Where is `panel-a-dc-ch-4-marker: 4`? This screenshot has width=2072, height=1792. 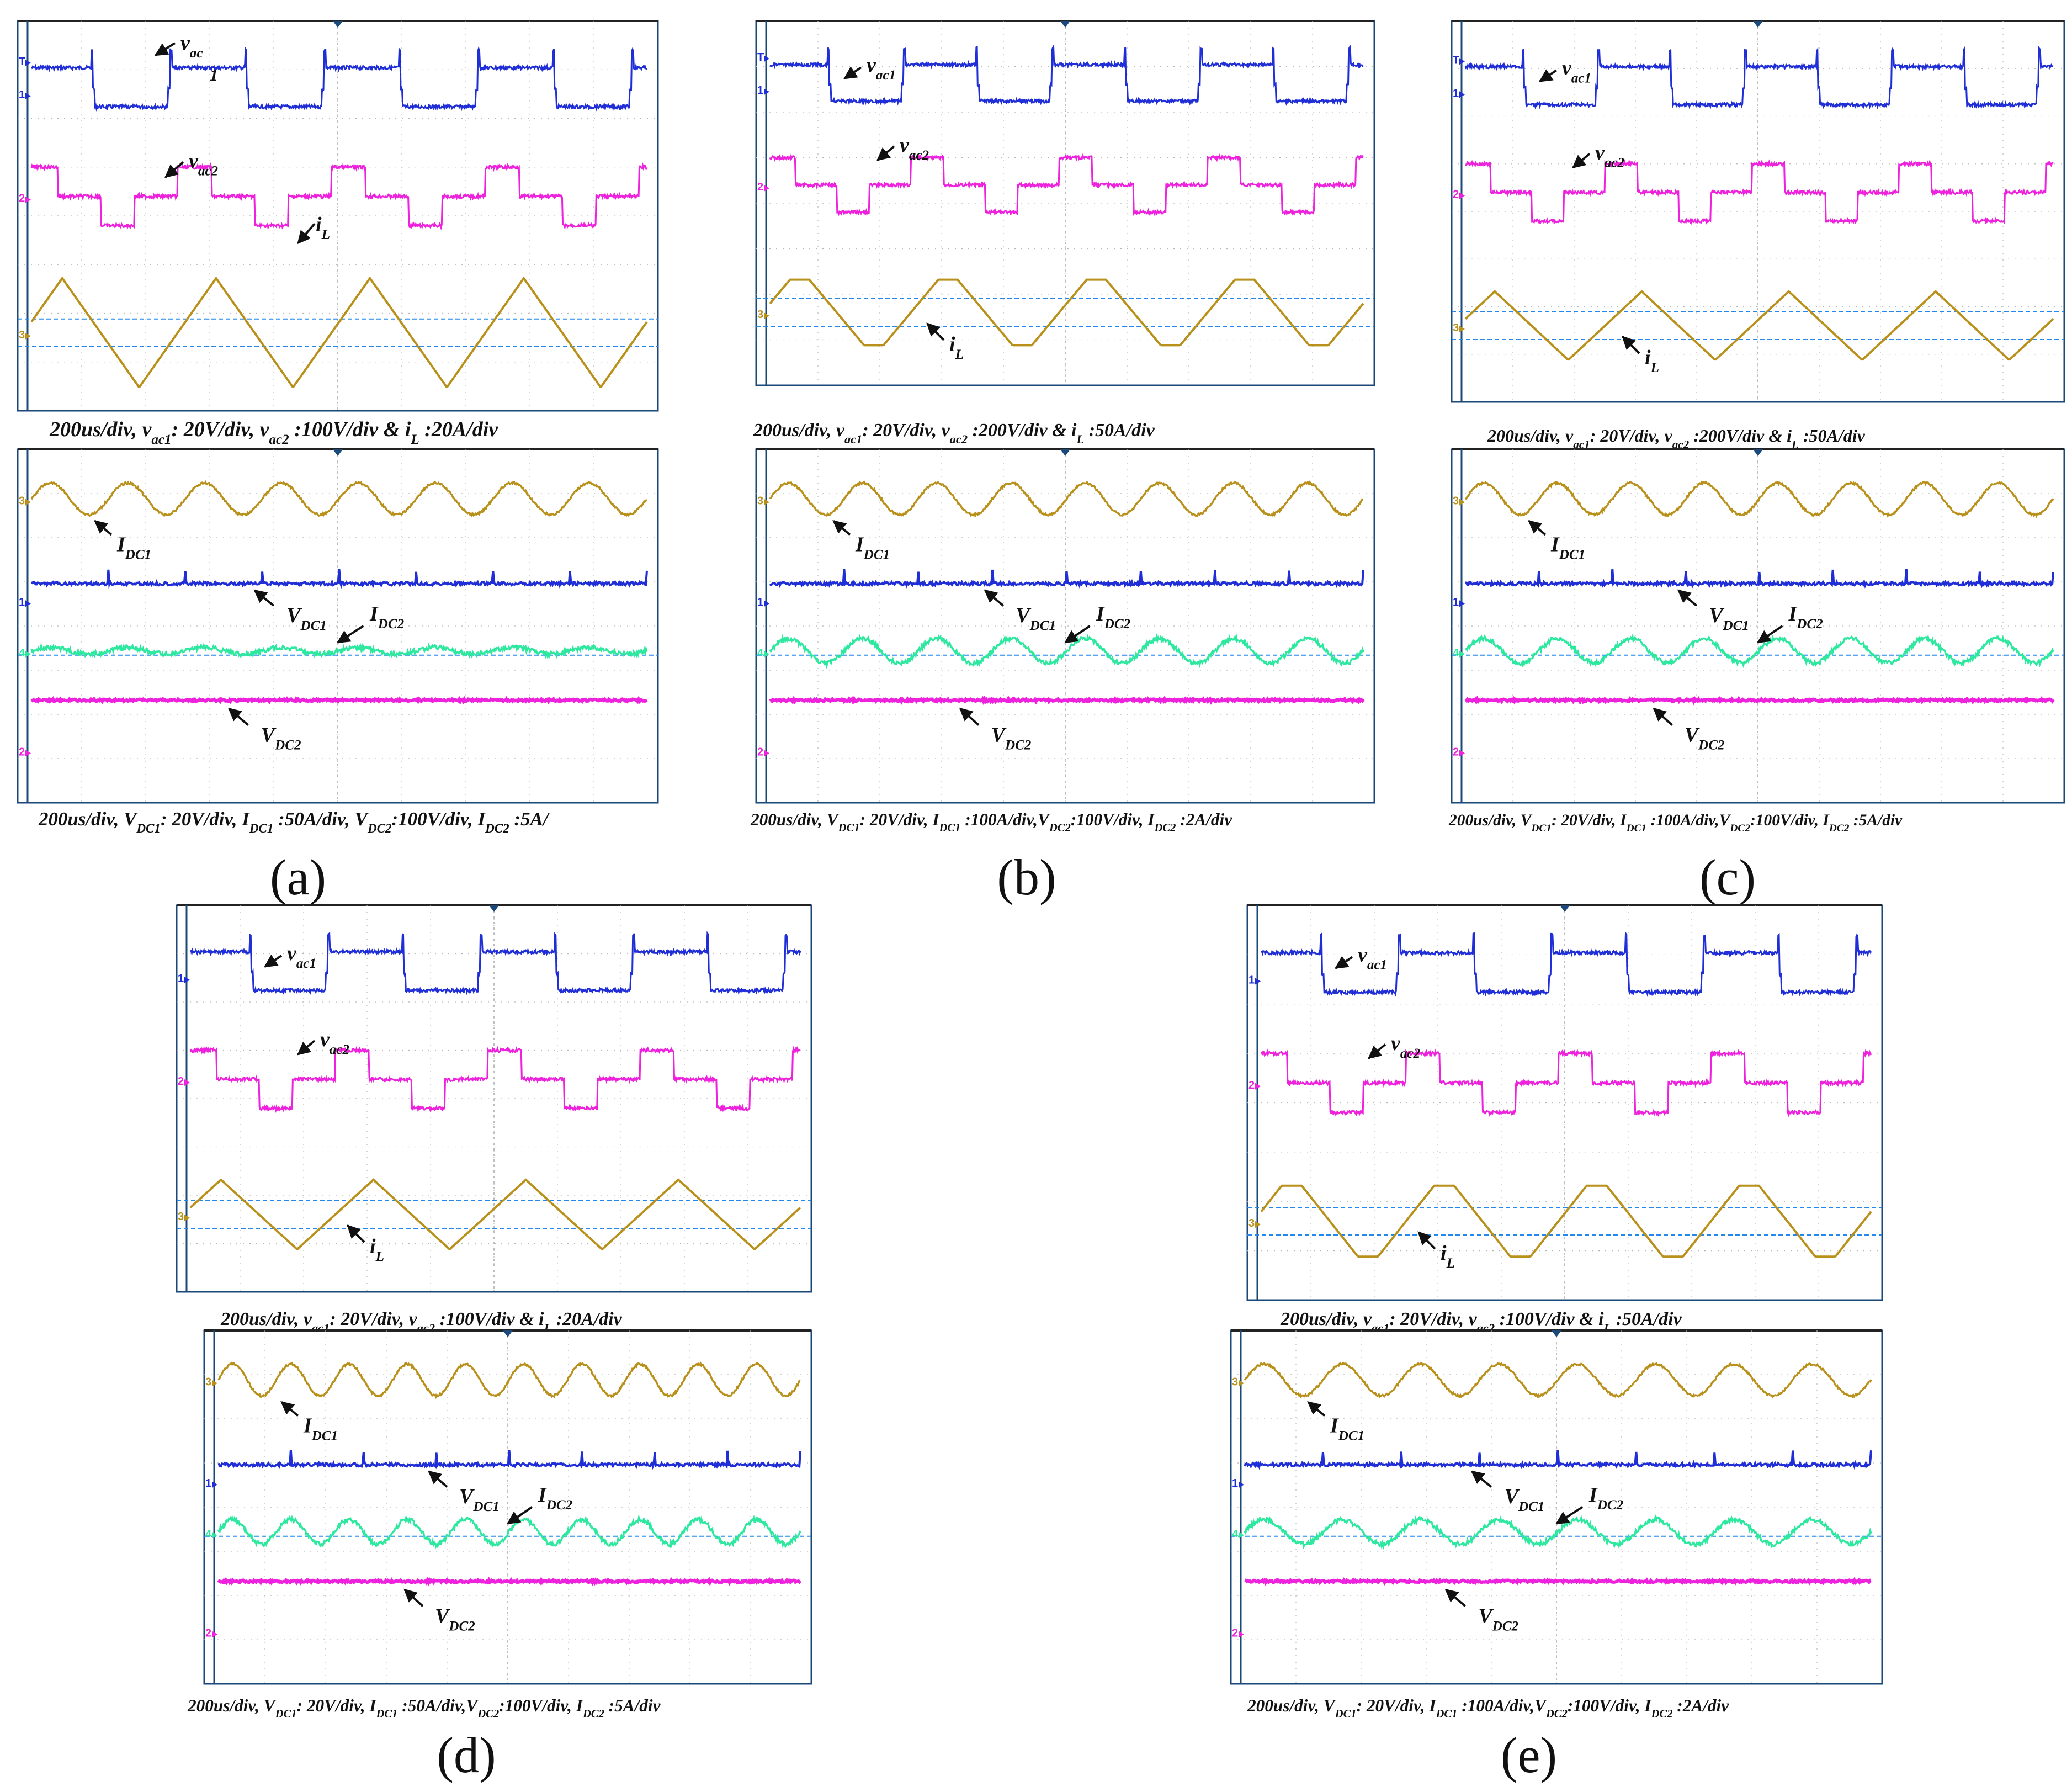
panel-a-dc-ch-4-marker: 4 is located at coordinates (22, 653).